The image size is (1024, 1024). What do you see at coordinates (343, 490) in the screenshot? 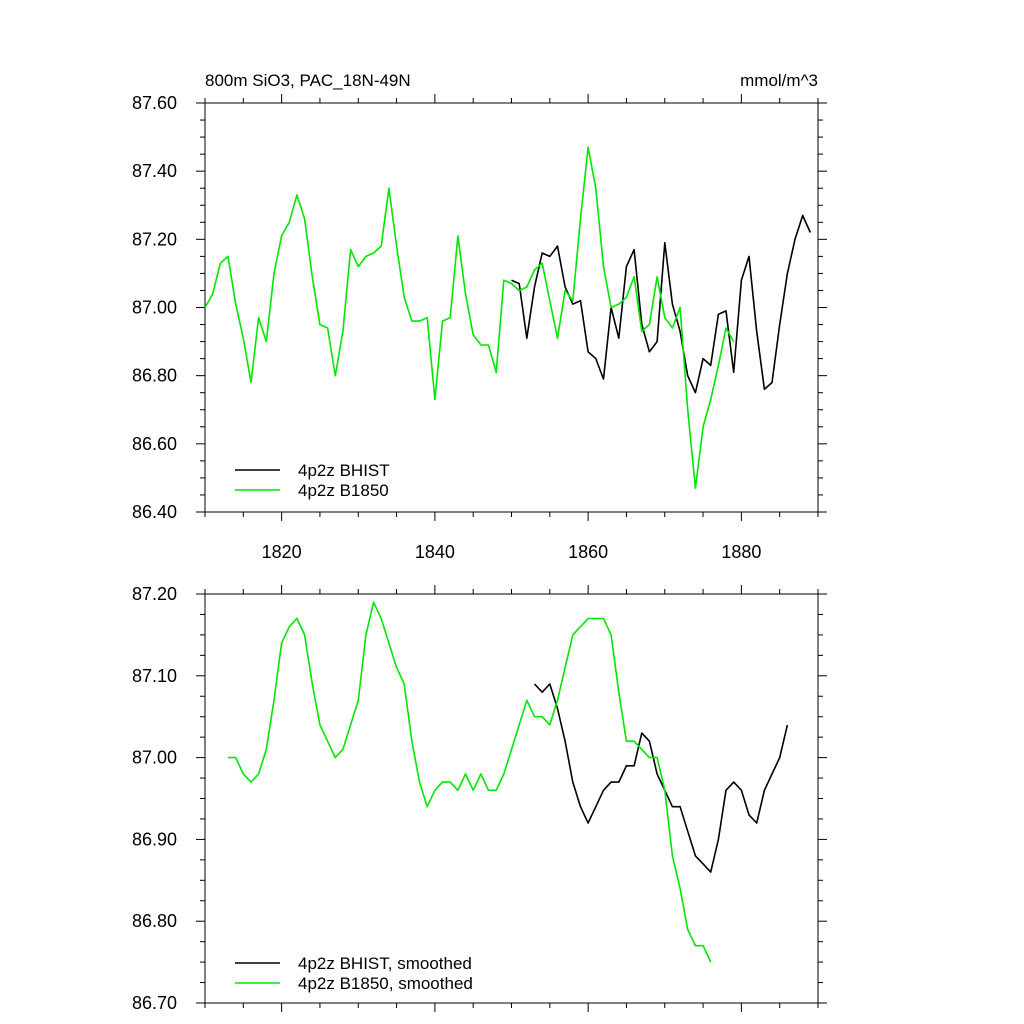
I see `top-legend-label-1: 4p2z B1850` at bounding box center [343, 490].